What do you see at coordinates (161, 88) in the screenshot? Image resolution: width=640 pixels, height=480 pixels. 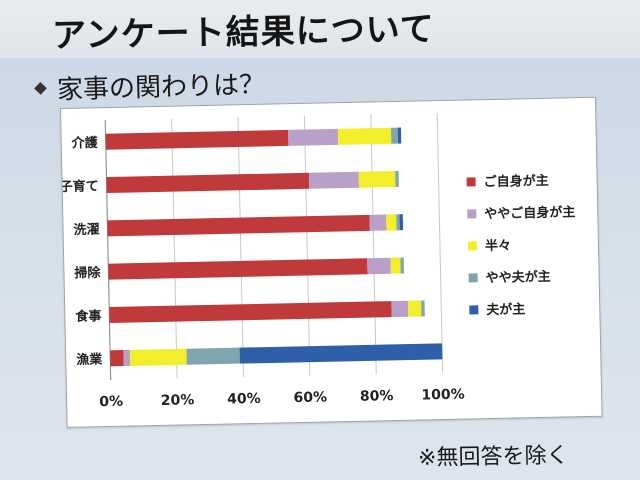 I see `subtitle: 家事の関わりは？` at bounding box center [161, 88].